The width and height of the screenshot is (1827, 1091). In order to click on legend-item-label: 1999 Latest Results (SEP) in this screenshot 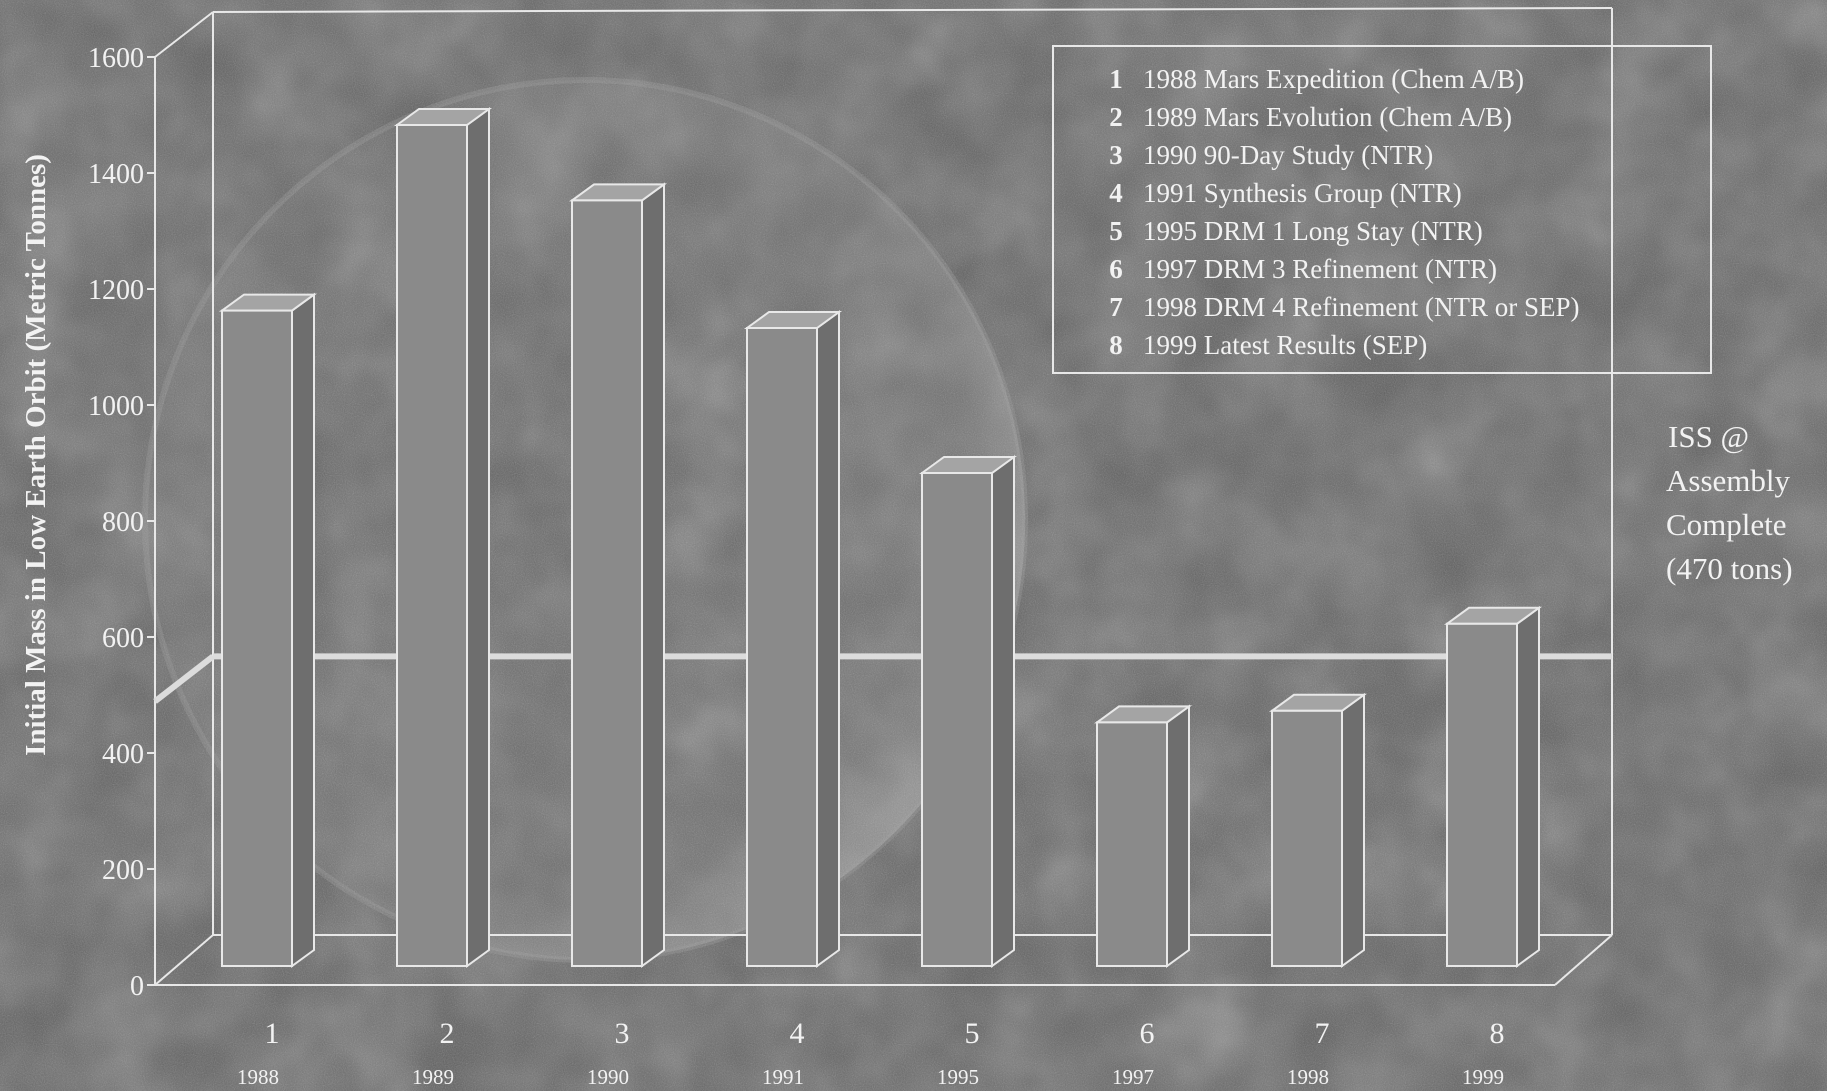, I will do `click(1285, 345)`.